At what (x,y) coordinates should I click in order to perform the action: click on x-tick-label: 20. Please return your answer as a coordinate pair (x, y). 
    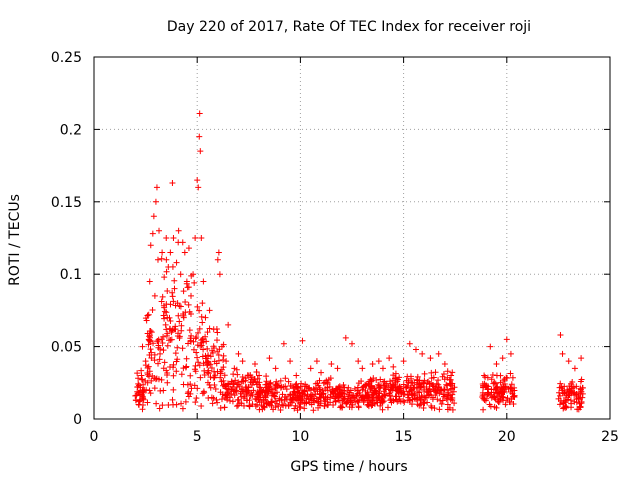
    Looking at the image, I should click on (507, 437).